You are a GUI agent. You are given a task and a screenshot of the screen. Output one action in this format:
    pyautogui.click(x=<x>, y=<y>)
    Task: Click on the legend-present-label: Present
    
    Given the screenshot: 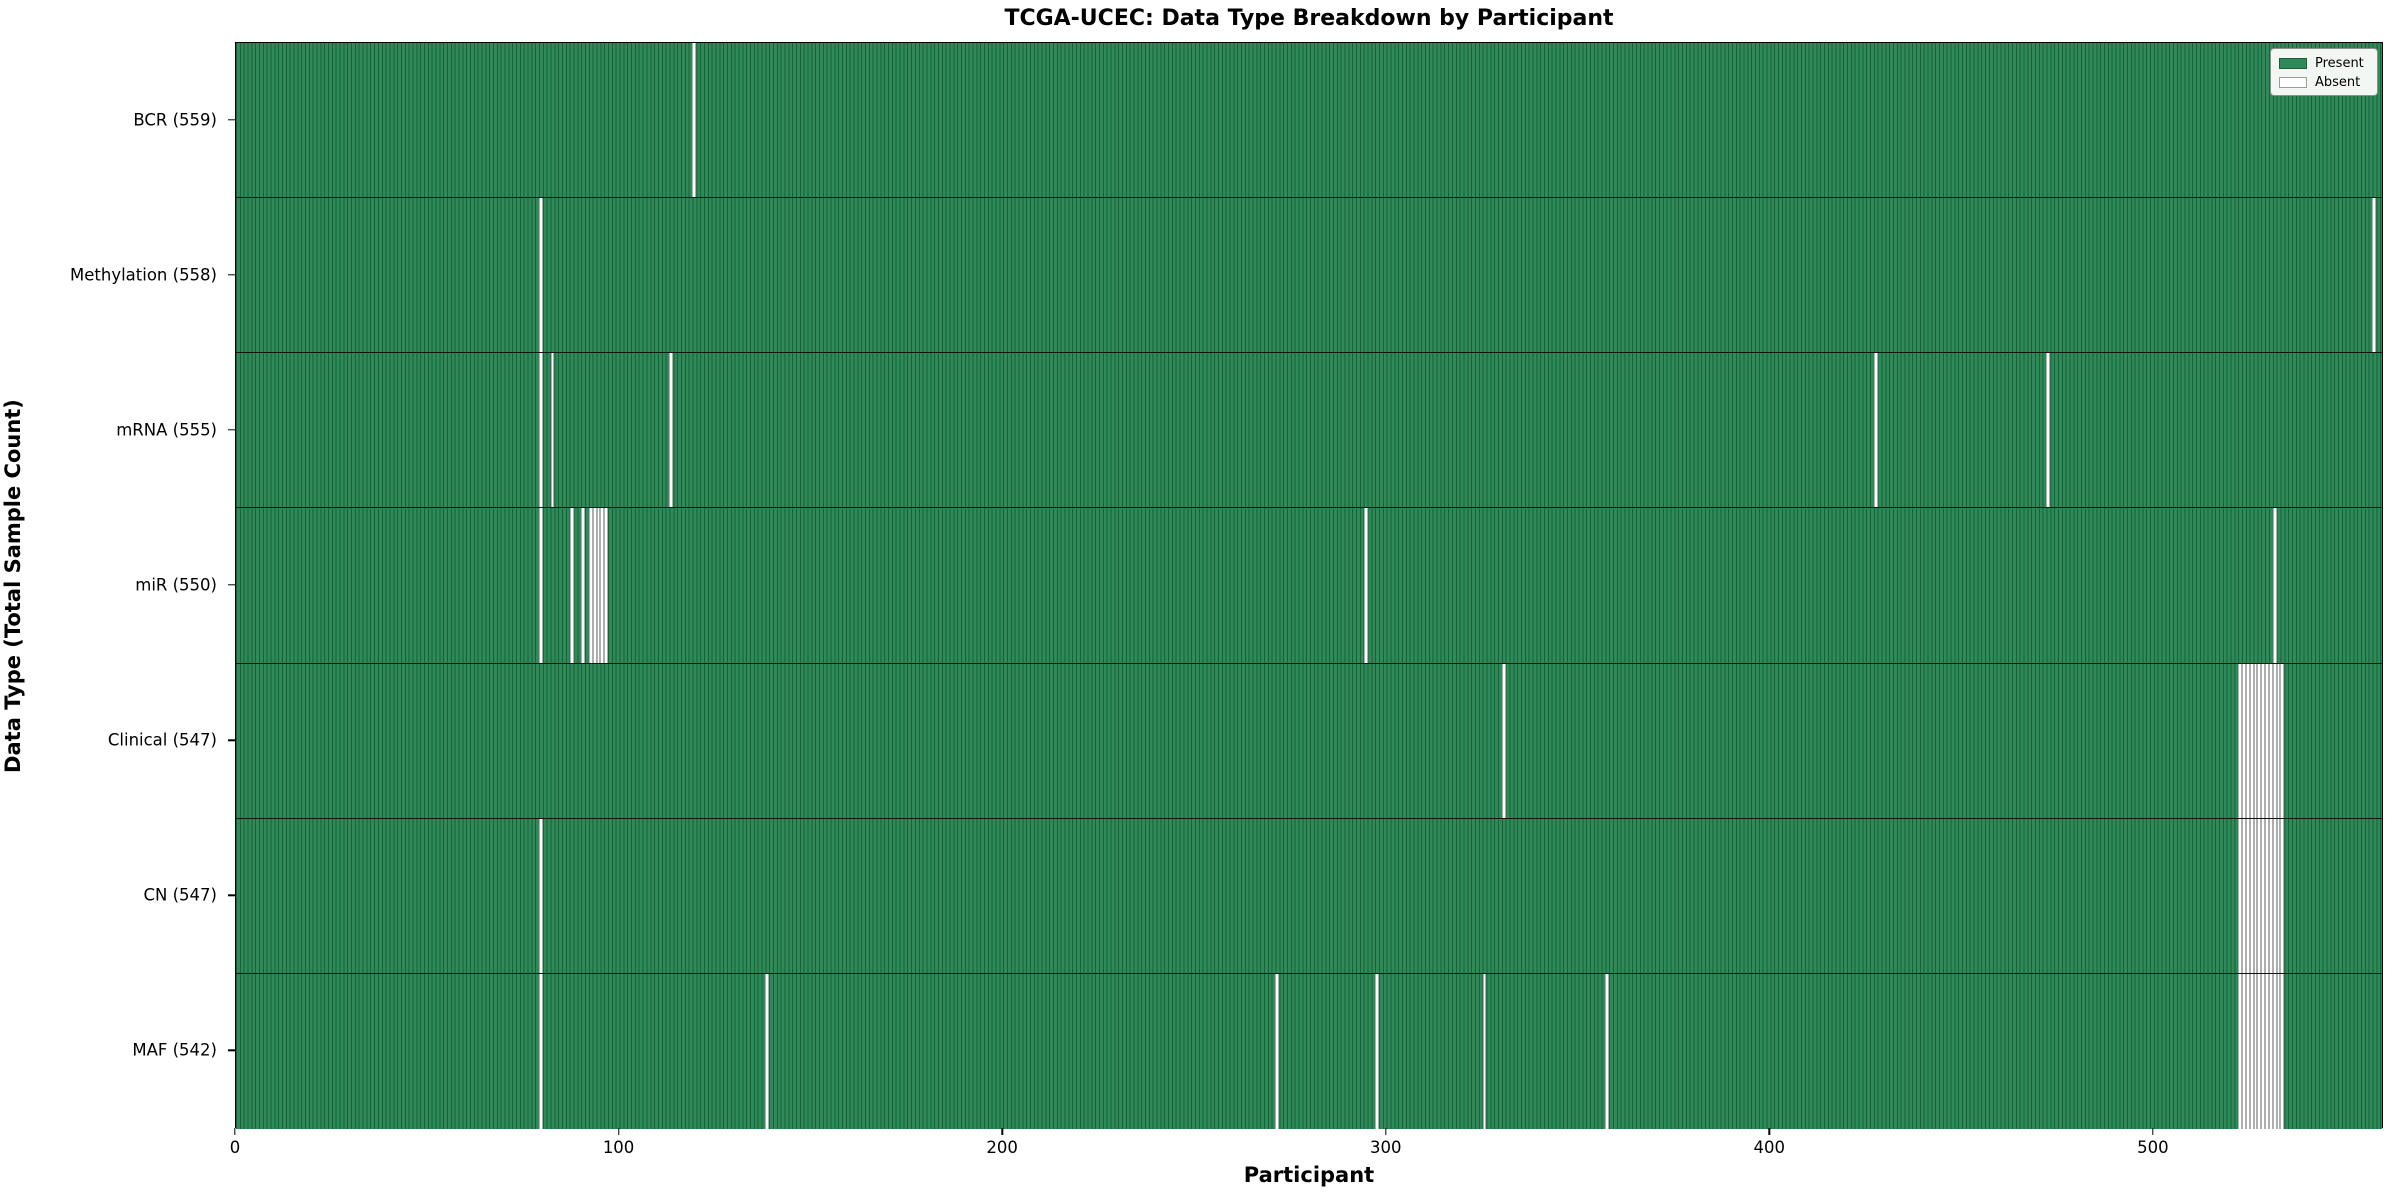 What is the action you would take?
    pyautogui.click(x=2339, y=63)
    